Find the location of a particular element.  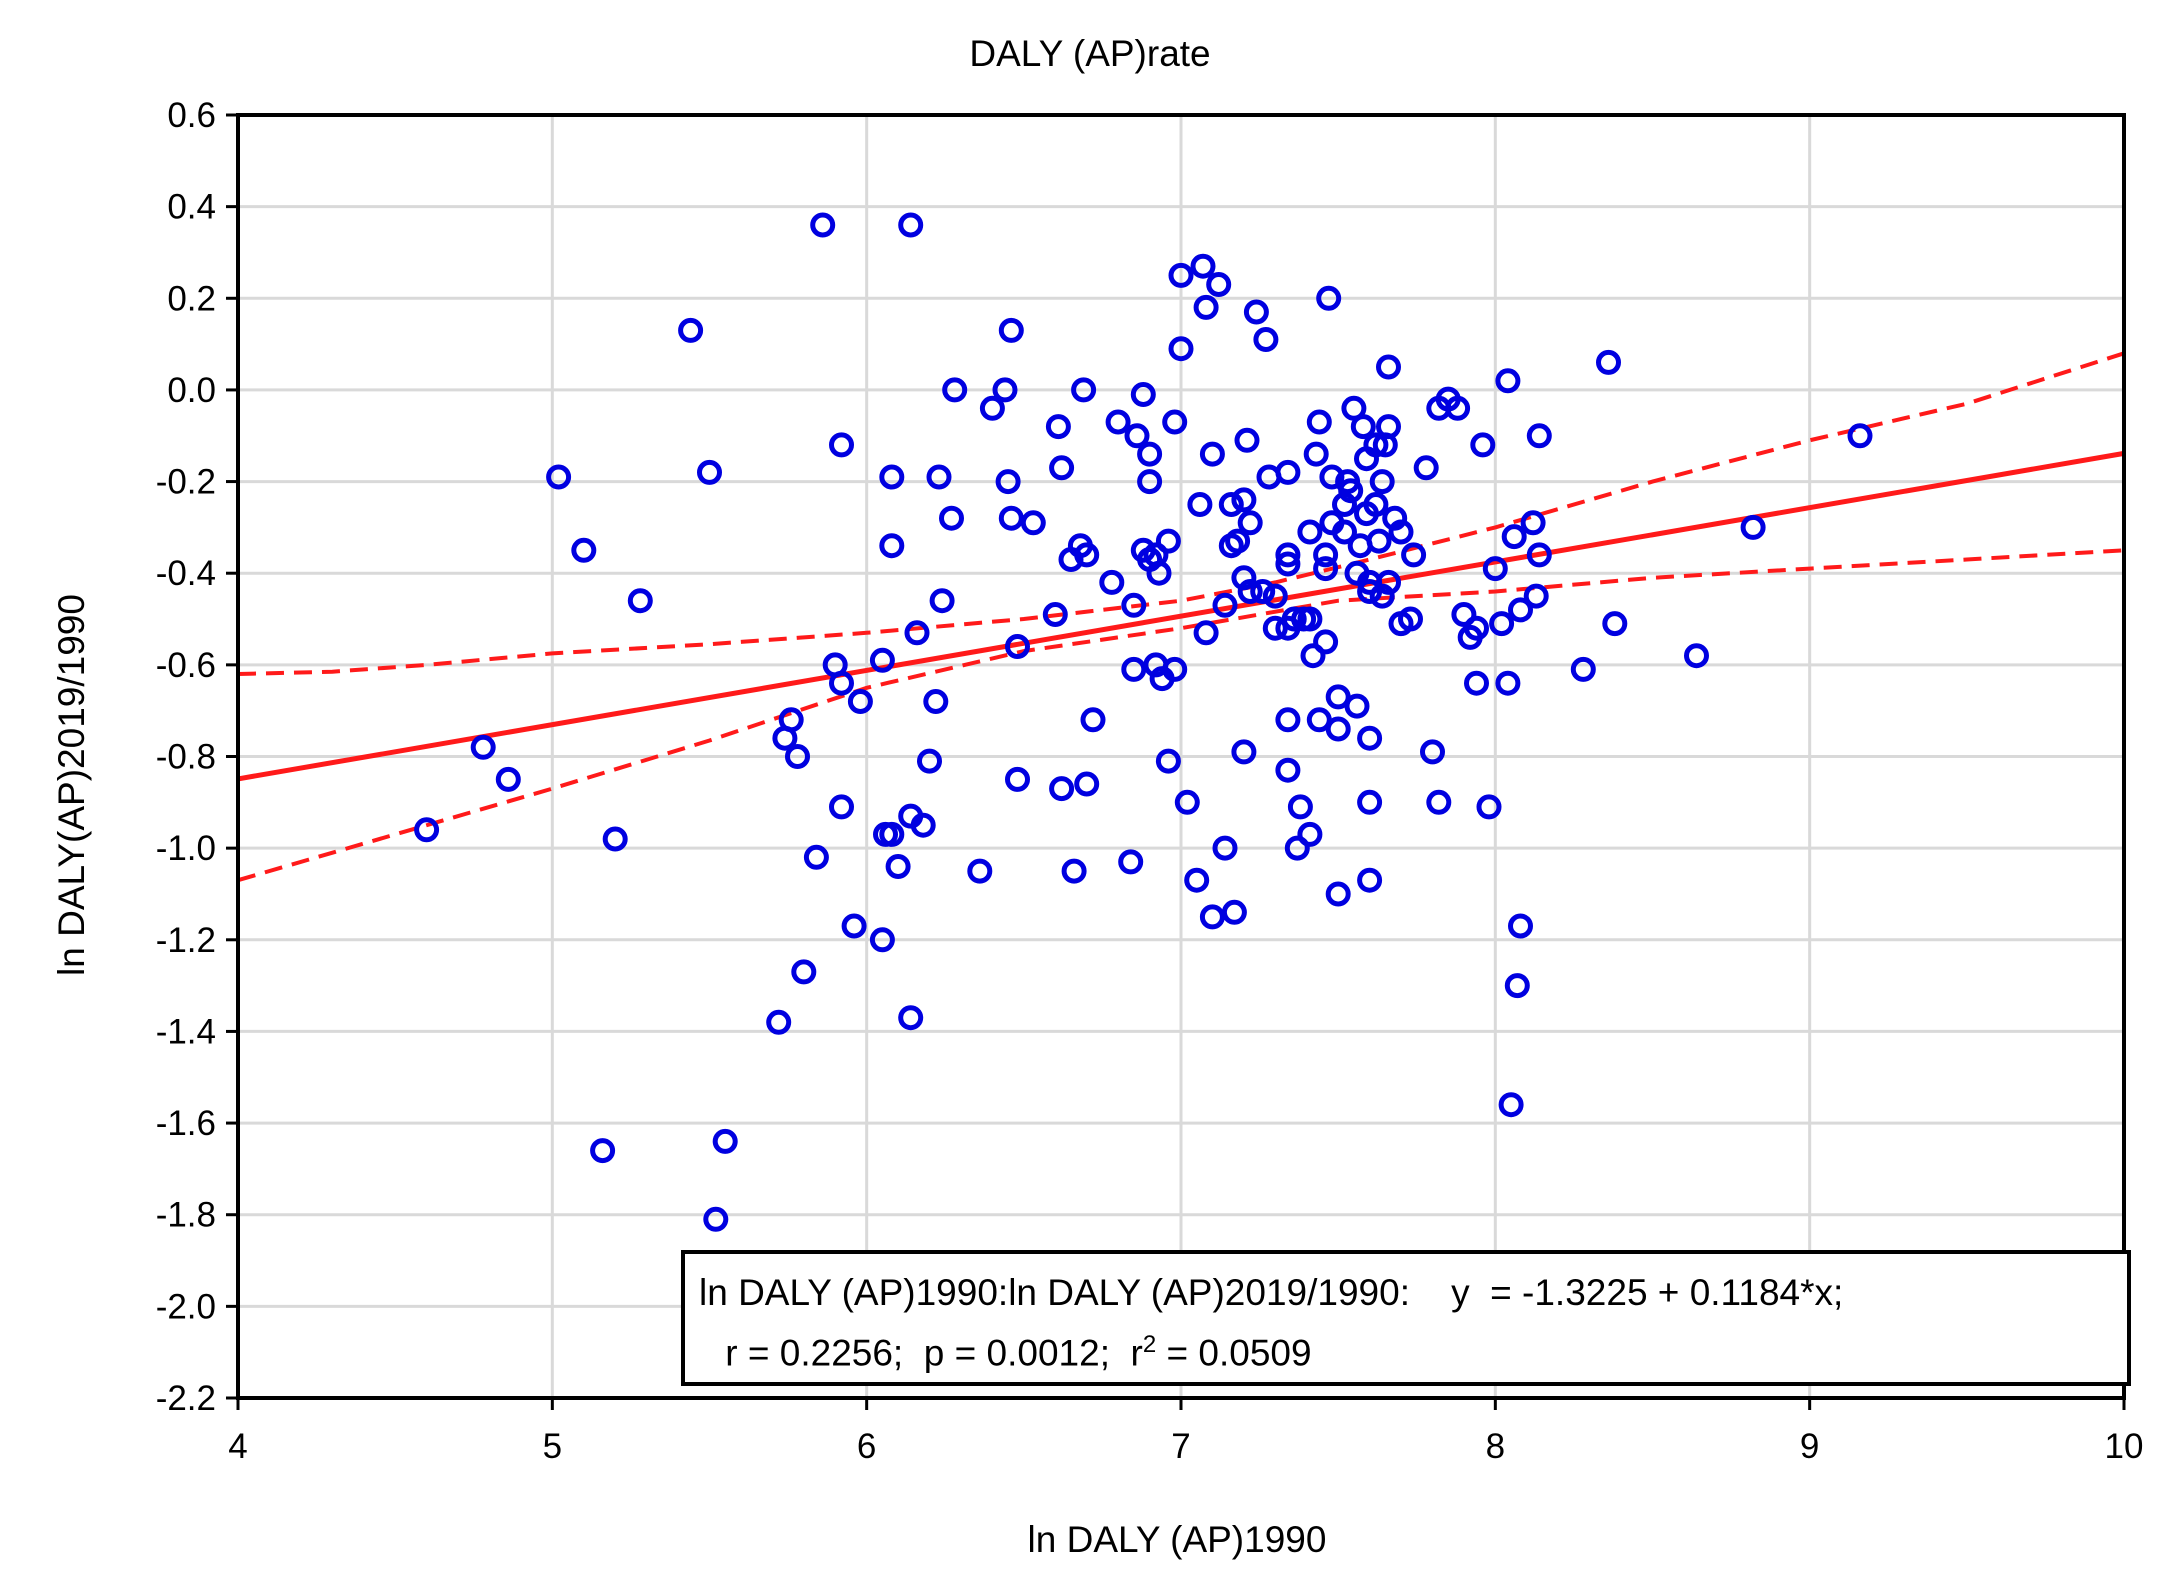

x-tick-label: 5 is located at coordinates (552, 1446).